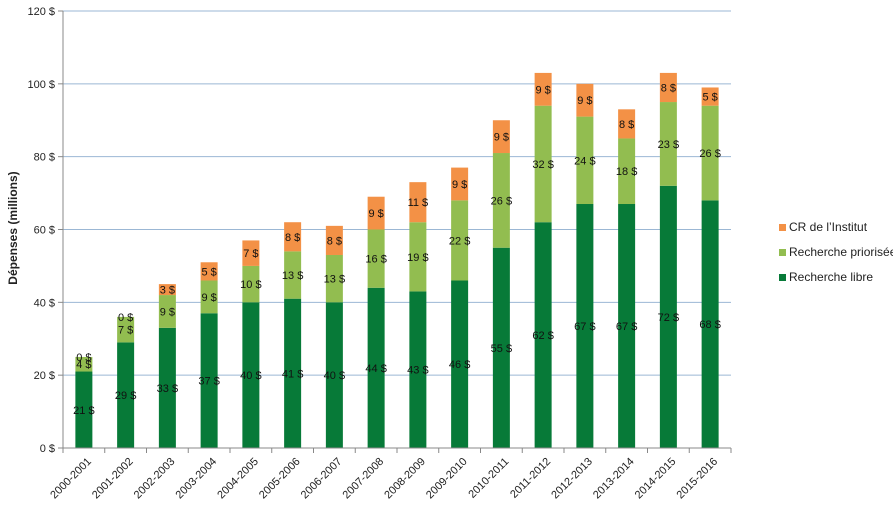 This screenshot has width=893, height=511. Describe the element at coordinates (831, 277) in the screenshot. I see `legend-label: Recherche libre` at that location.